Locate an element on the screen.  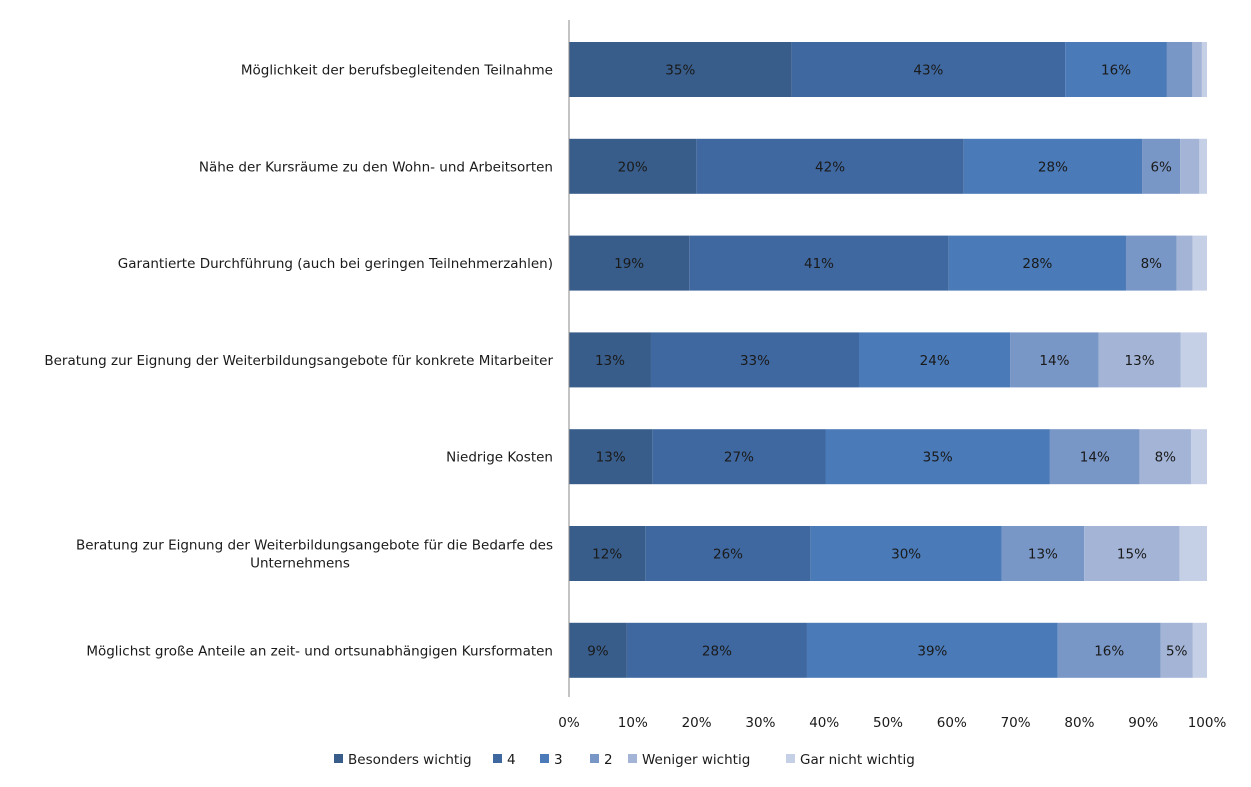
x-tick-label: 70% is located at coordinates (1016, 723).